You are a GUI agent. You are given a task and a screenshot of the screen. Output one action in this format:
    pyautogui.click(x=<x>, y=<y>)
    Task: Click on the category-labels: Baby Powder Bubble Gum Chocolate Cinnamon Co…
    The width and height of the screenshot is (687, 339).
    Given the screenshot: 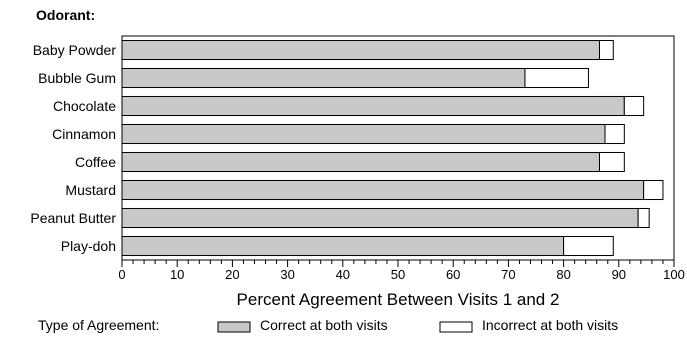 What is the action you would take?
    pyautogui.click(x=73, y=148)
    